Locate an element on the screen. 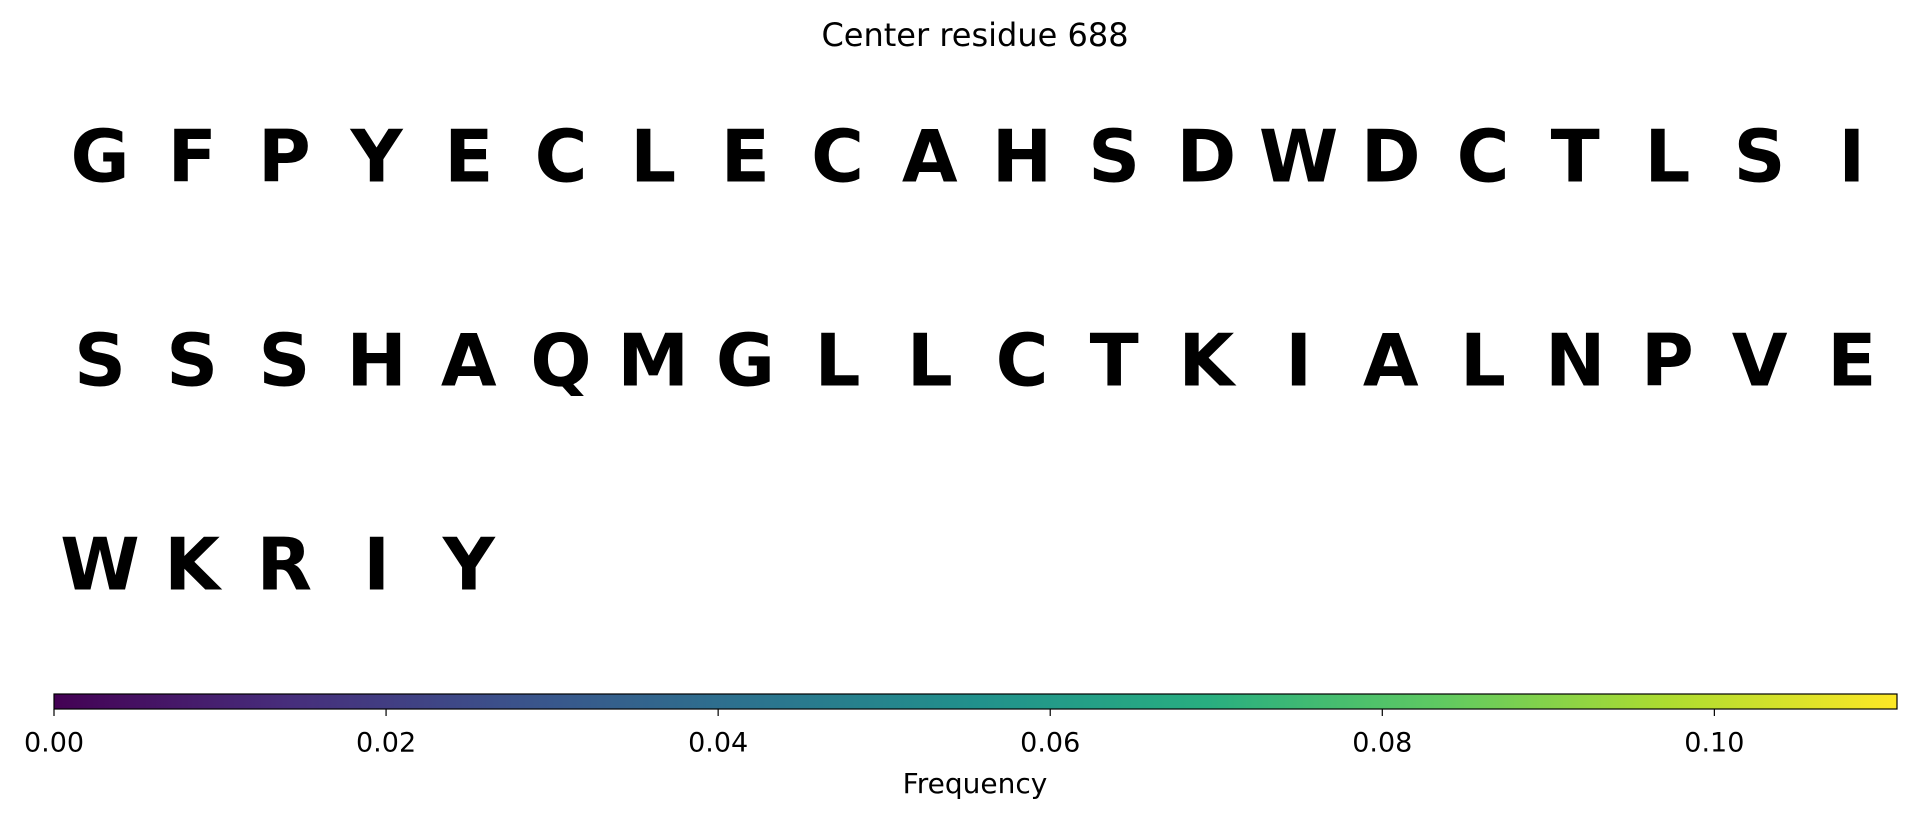 The width and height of the screenshot is (1917, 822). colorbar-tick-label: 0.06 is located at coordinates (1050, 743).